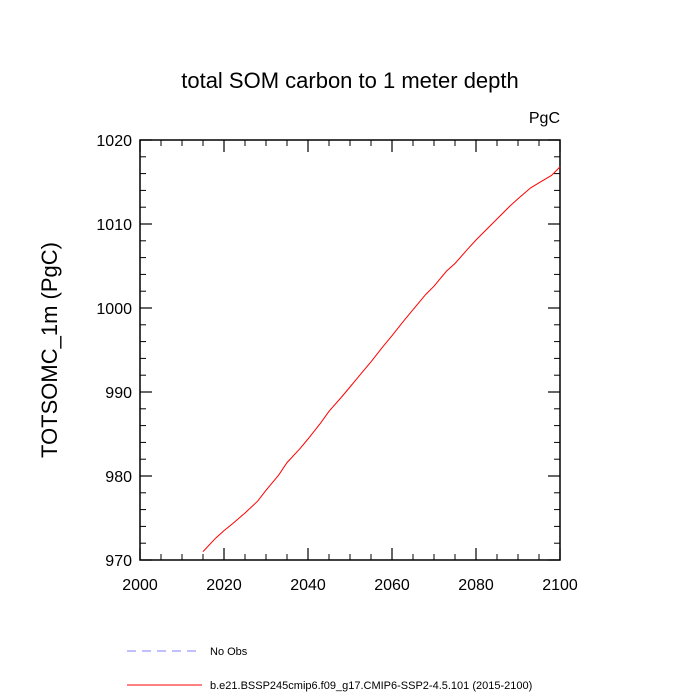  I want to click on x-tick-label: 2000, so click(140, 585).